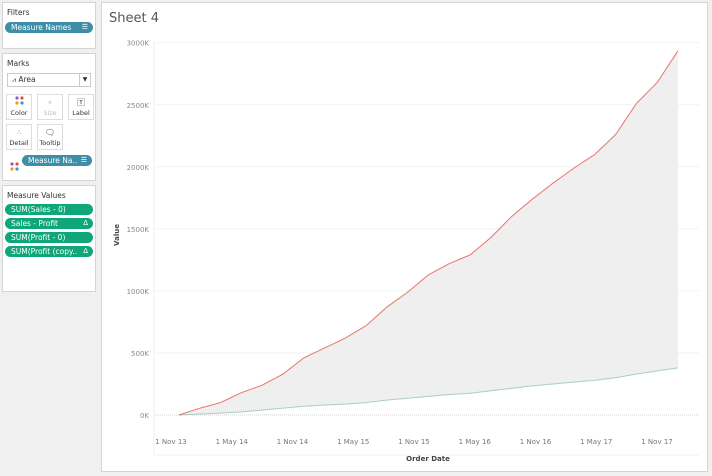 This screenshot has height=476, width=712. What do you see at coordinates (18, 63) in the screenshot?
I see `marks-title: Marks` at bounding box center [18, 63].